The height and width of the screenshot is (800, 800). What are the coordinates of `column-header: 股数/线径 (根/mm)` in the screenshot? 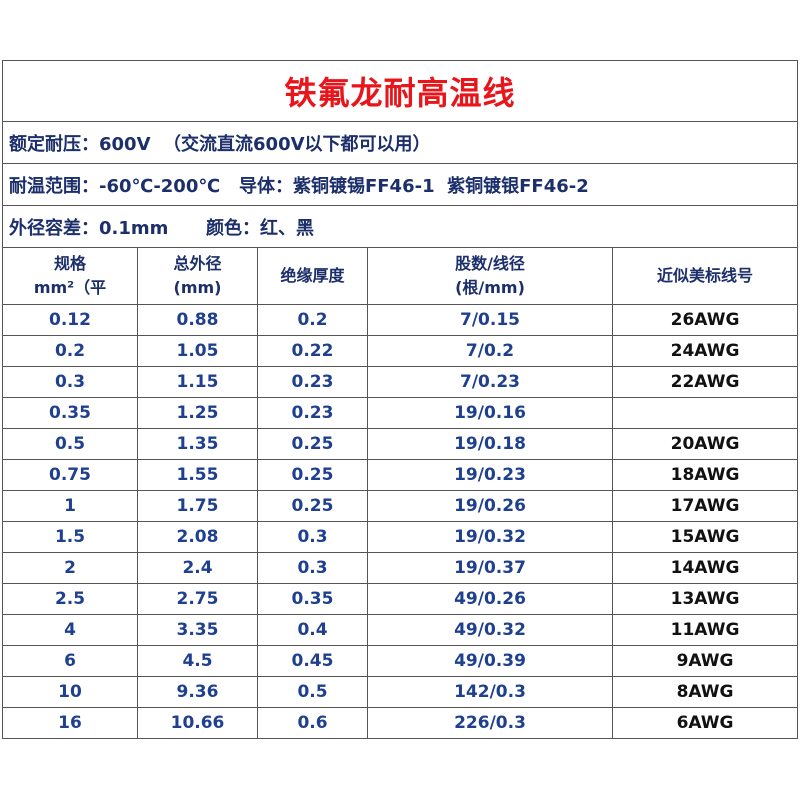 It's located at (490, 276).